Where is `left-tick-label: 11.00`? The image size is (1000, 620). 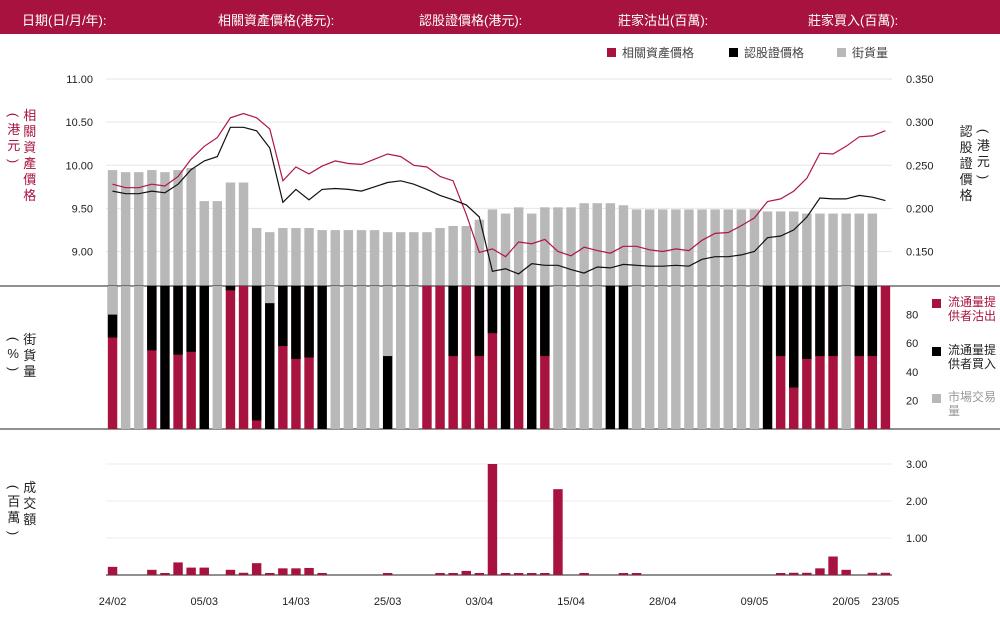 left-tick-label: 11.00 is located at coordinates (79, 80).